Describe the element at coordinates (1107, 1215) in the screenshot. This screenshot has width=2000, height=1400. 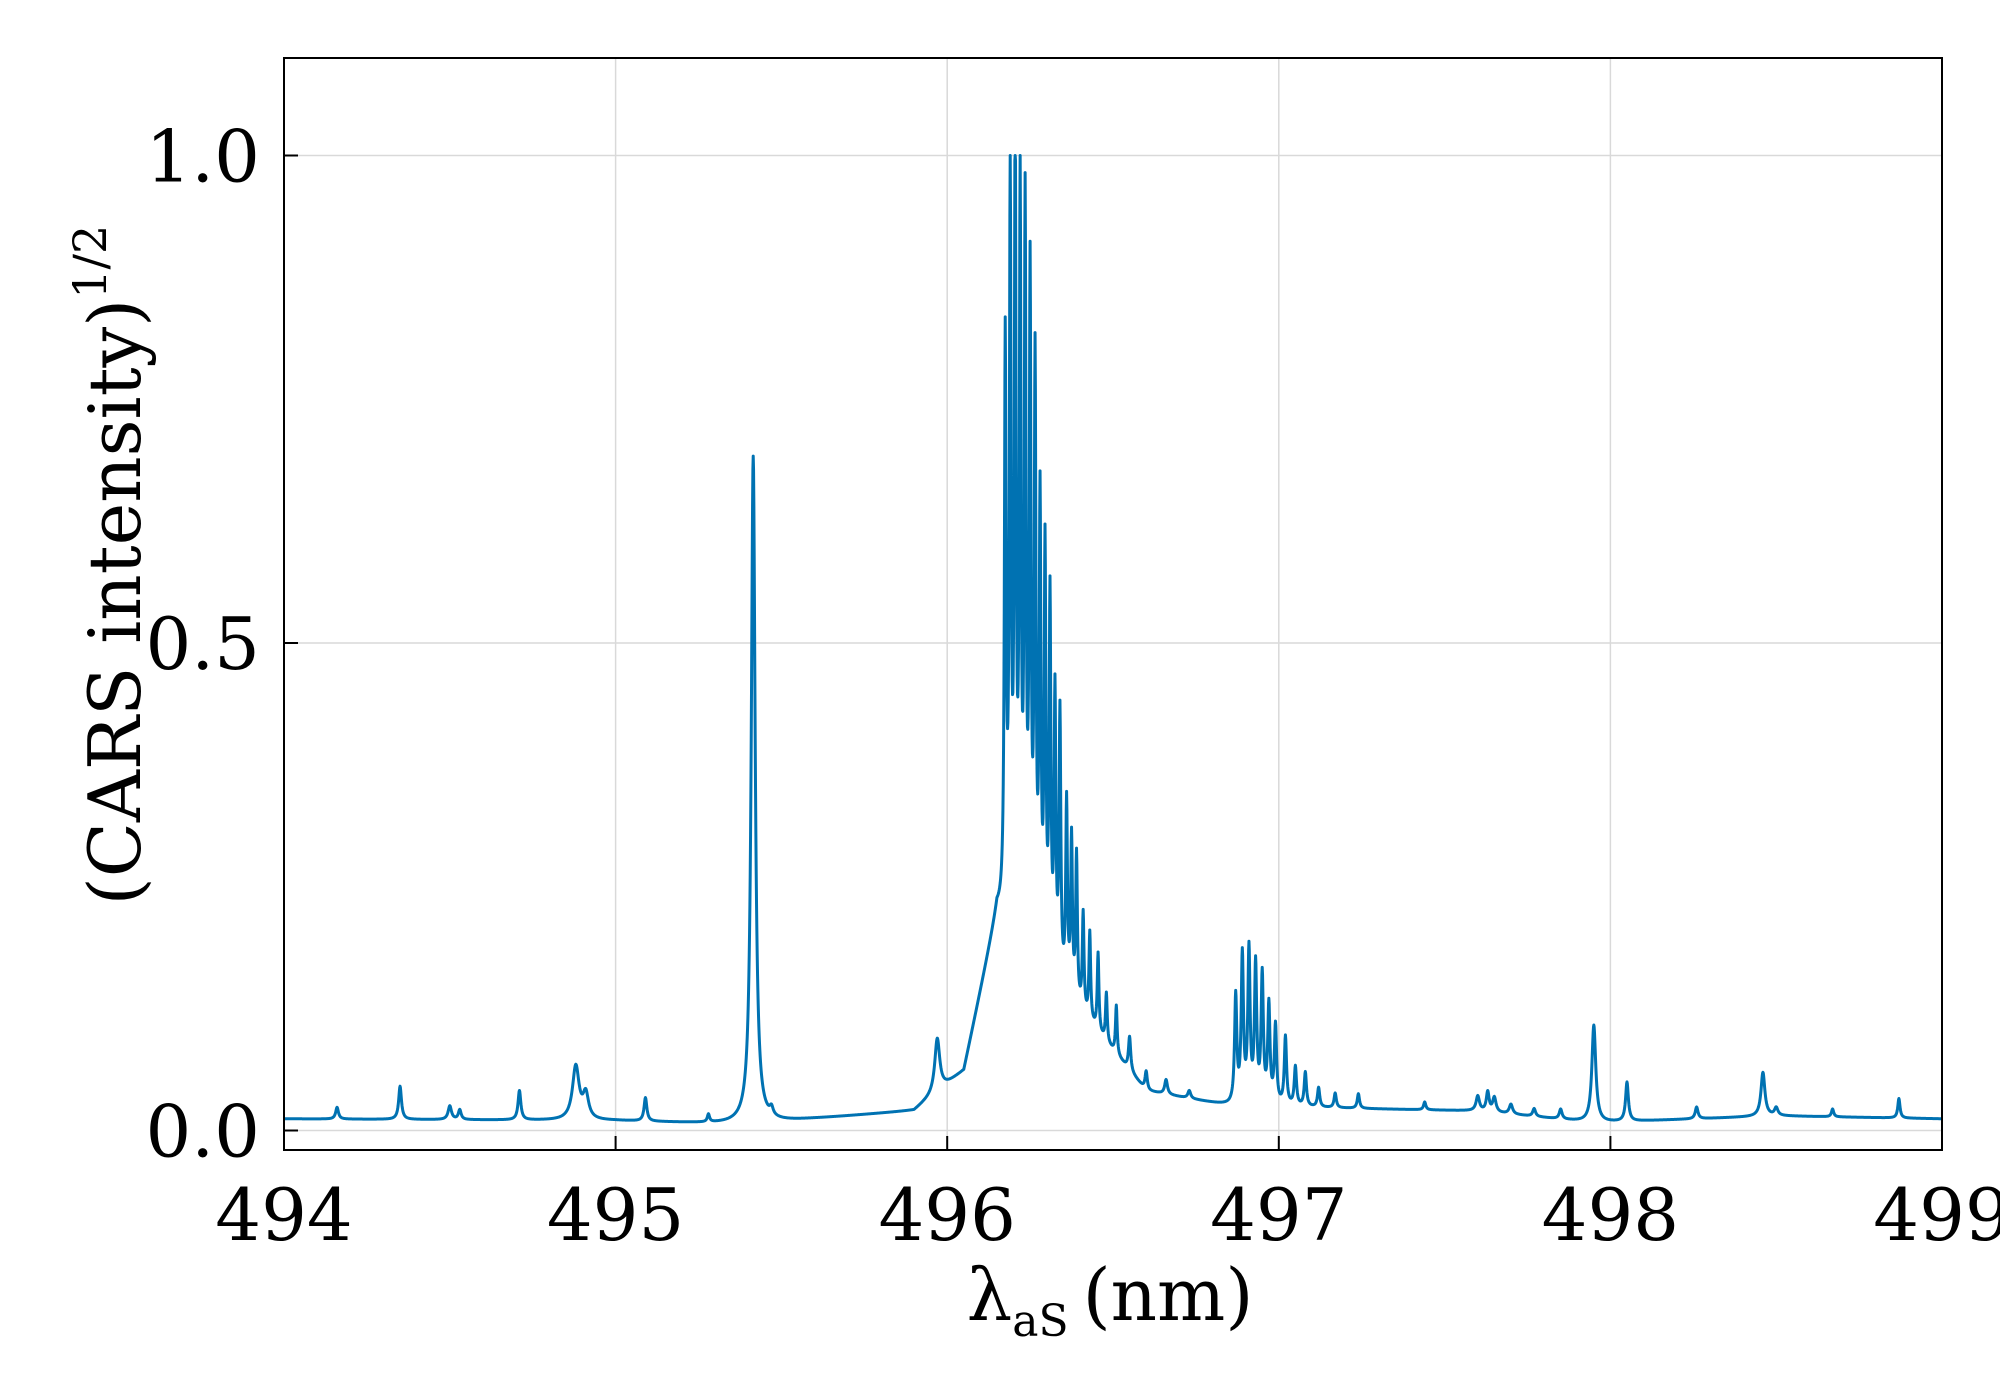
I see `x-tick-labels: 494 495 496 497 498 499` at that location.